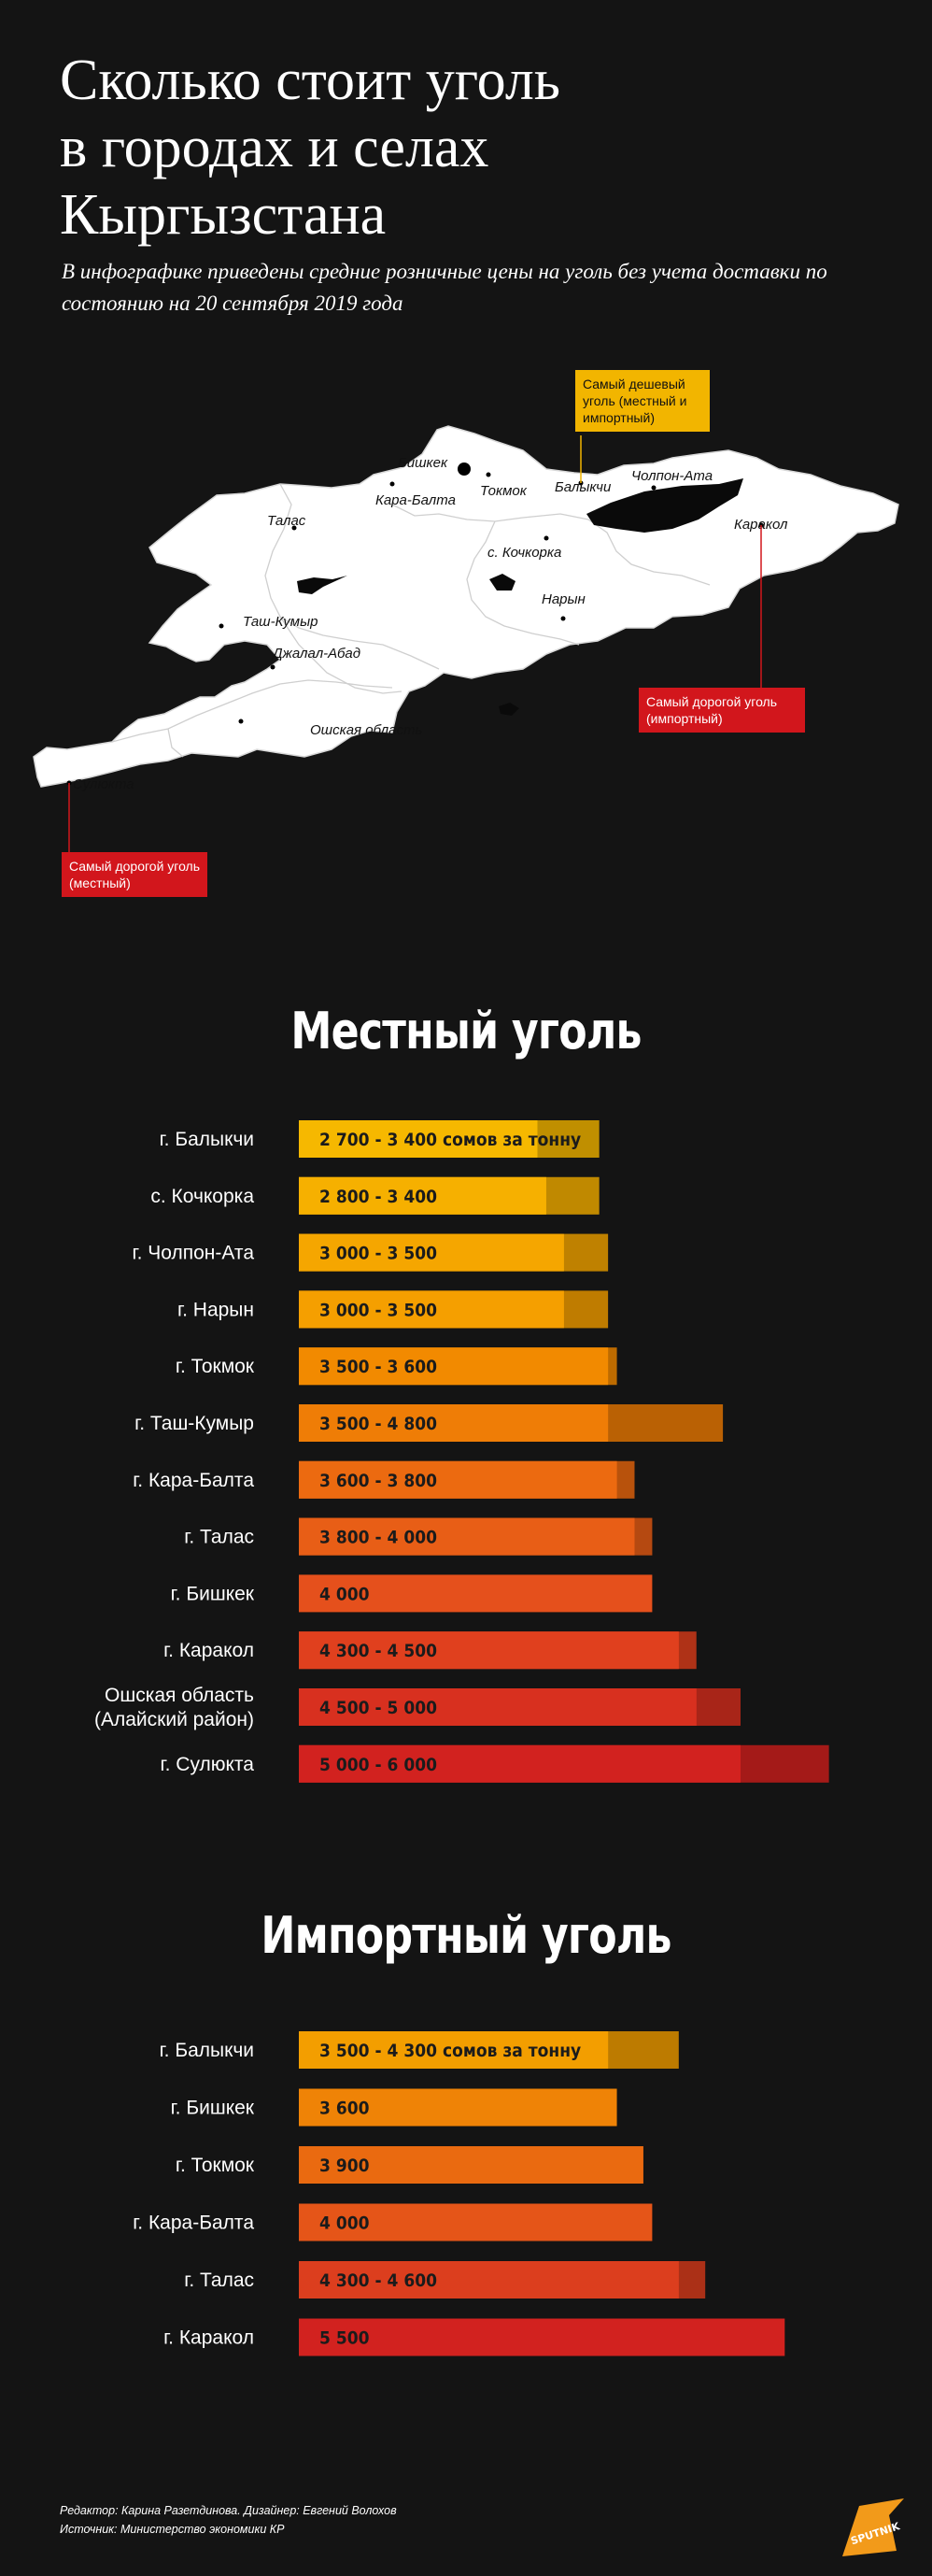  Describe the element at coordinates (280, 622) in the screenshot. I see `city-tash-kumyr: Таш-Кумыр` at that location.